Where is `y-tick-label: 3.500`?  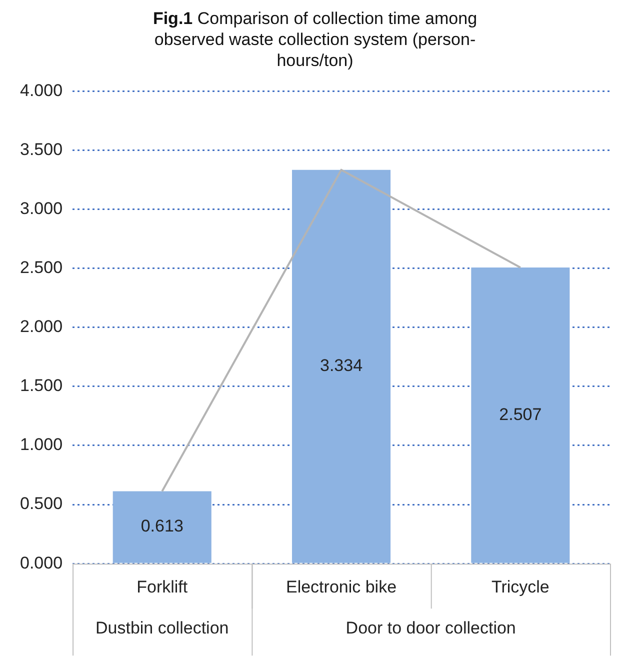
y-tick-label: 3.500 is located at coordinates (41, 149).